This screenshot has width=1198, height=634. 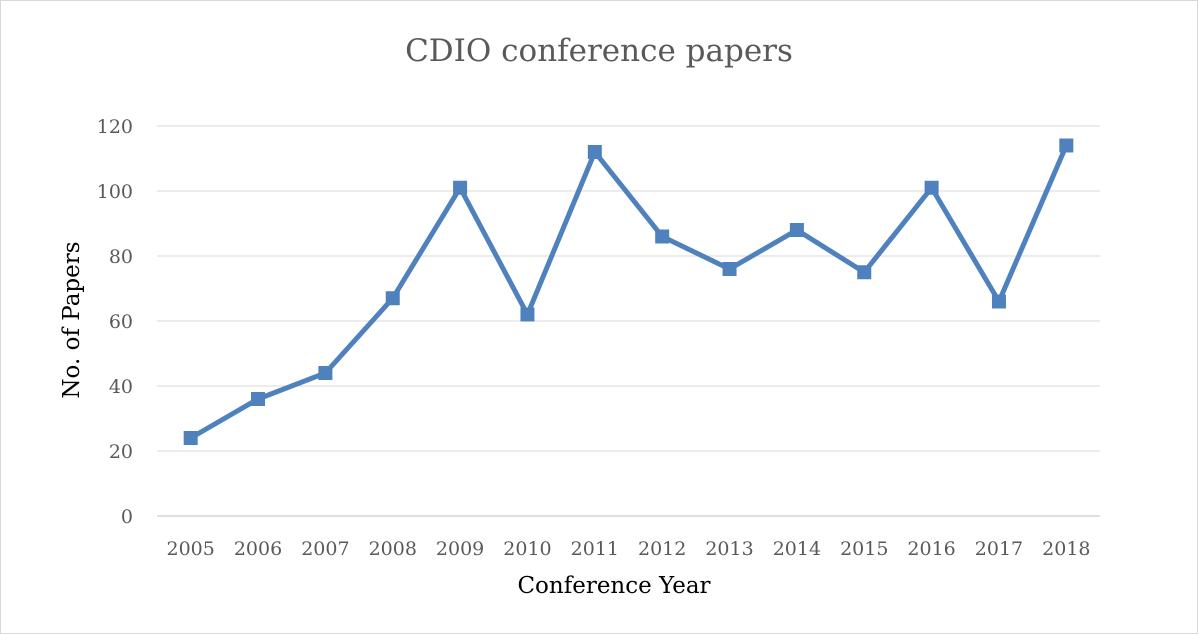 I want to click on chart-title: CDIO conference papers, so click(x=599, y=51).